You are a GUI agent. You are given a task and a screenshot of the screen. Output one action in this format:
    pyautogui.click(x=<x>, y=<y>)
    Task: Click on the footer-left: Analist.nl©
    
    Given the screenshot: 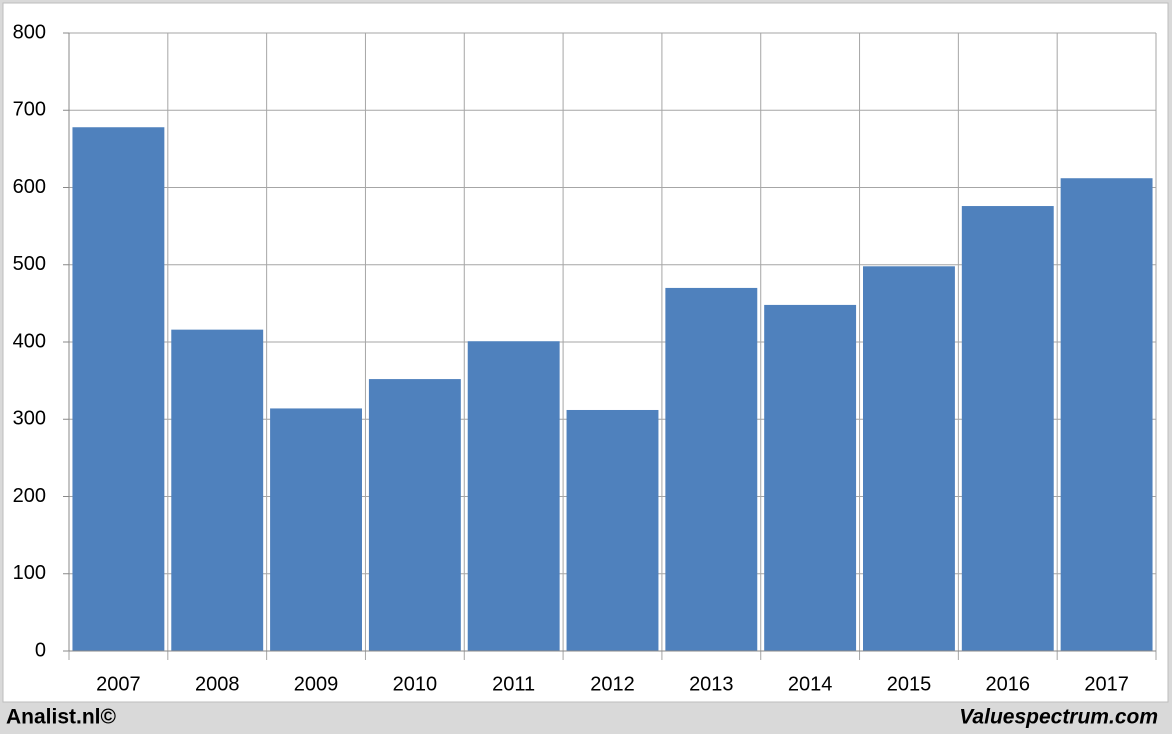 What is the action you would take?
    pyautogui.click(x=61, y=717)
    